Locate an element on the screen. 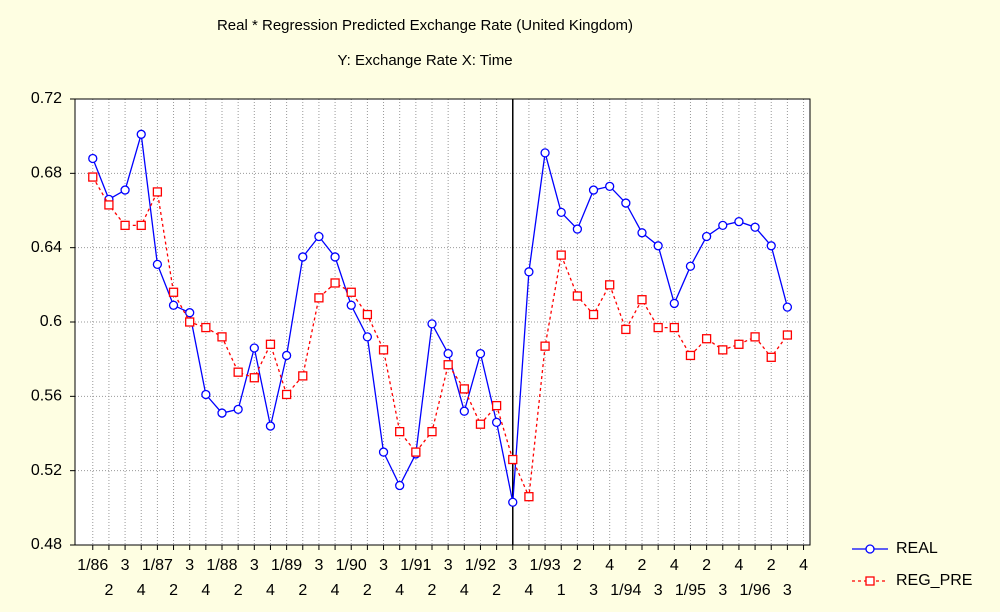 The image size is (1000, 612). x-tick-label: 1/93 is located at coordinates (545, 565).